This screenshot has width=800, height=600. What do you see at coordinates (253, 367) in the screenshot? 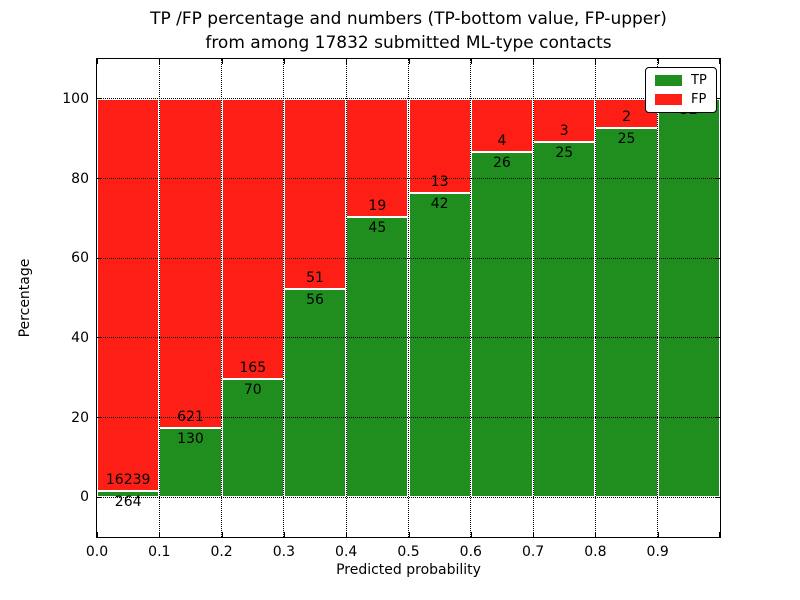
I see `bar-label-fp: 165` at bounding box center [253, 367].